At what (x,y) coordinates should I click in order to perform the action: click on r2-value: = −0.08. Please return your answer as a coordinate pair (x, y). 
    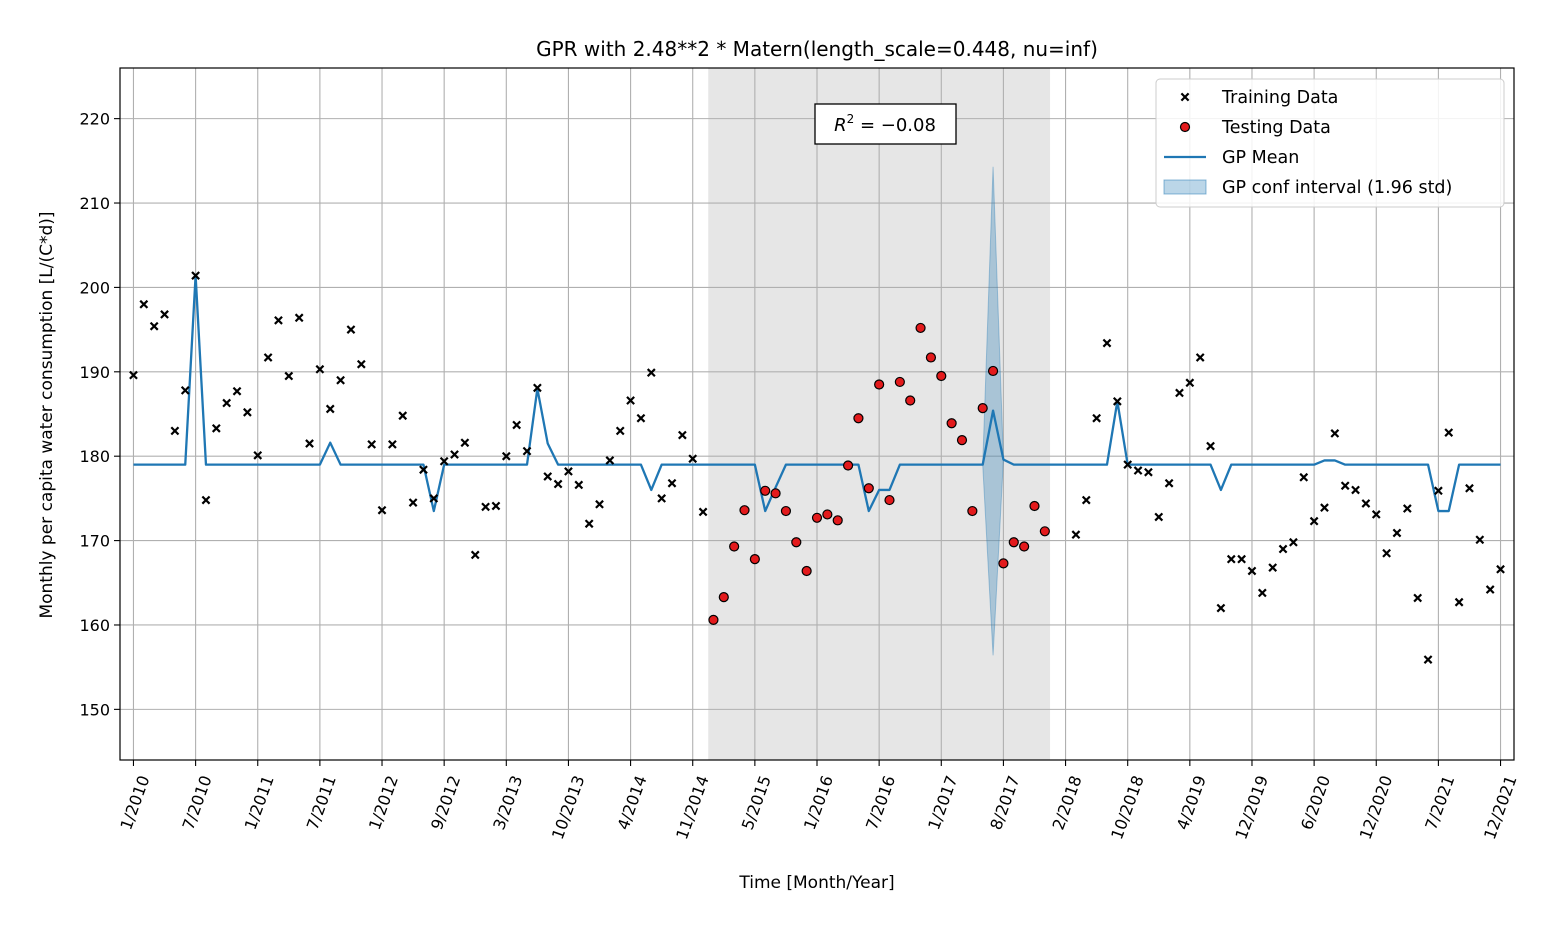
    Looking at the image, I should click on (895, 125).